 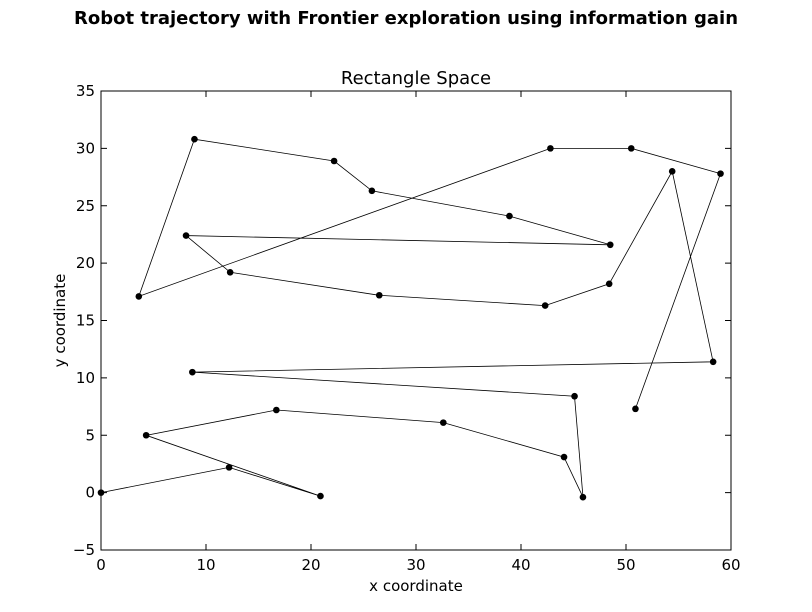 I want to click on y-tick-label: 0, so click(x=90, y=493).